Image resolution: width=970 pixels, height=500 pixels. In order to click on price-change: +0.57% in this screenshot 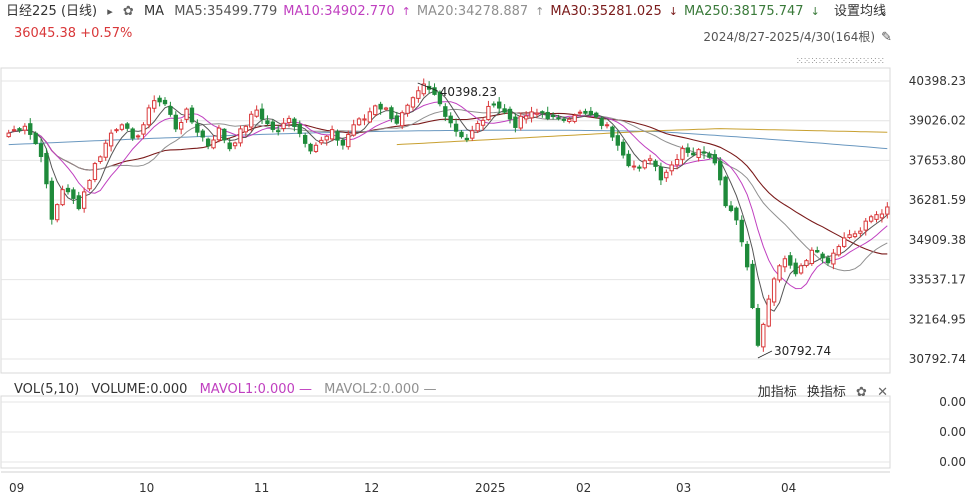, I will do `click(106, 33)`.